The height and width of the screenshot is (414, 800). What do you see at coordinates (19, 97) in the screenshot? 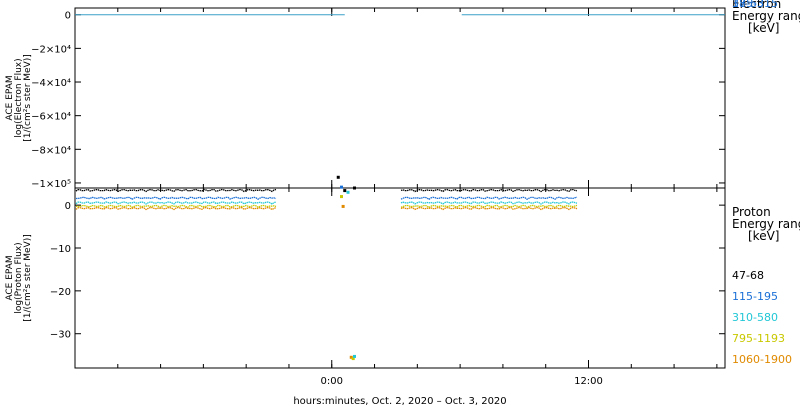
I see `y-axis-label-line: log(Electron Flux)` at bounding box center [19, 97].